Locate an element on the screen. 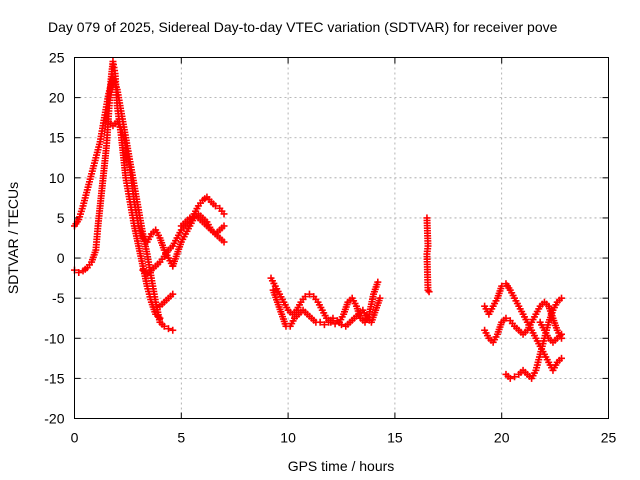  x-tick-label: 10 is located at coordinates (288, 438).